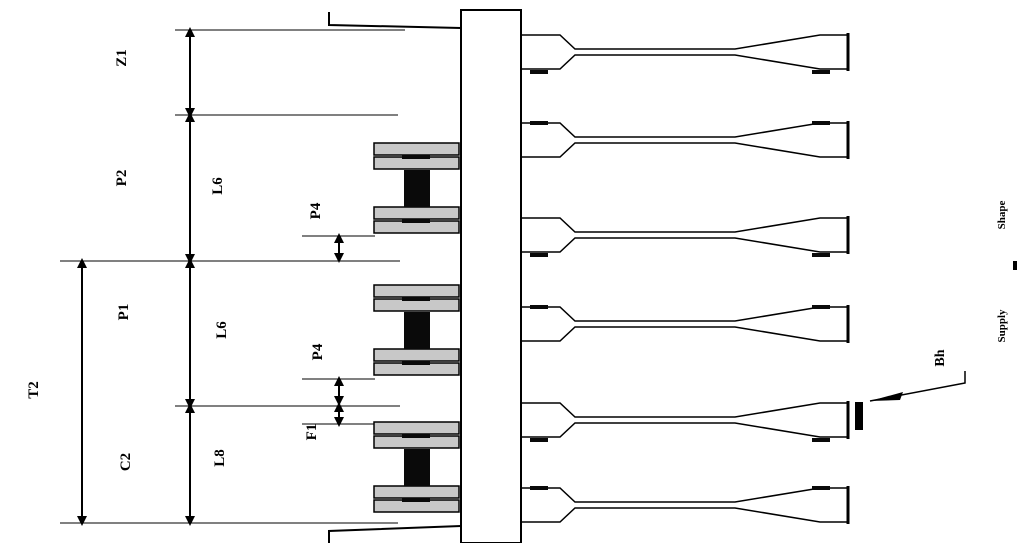 This screenshot has height=548, width=1022. I want to click on pointer, so click(910, 400).